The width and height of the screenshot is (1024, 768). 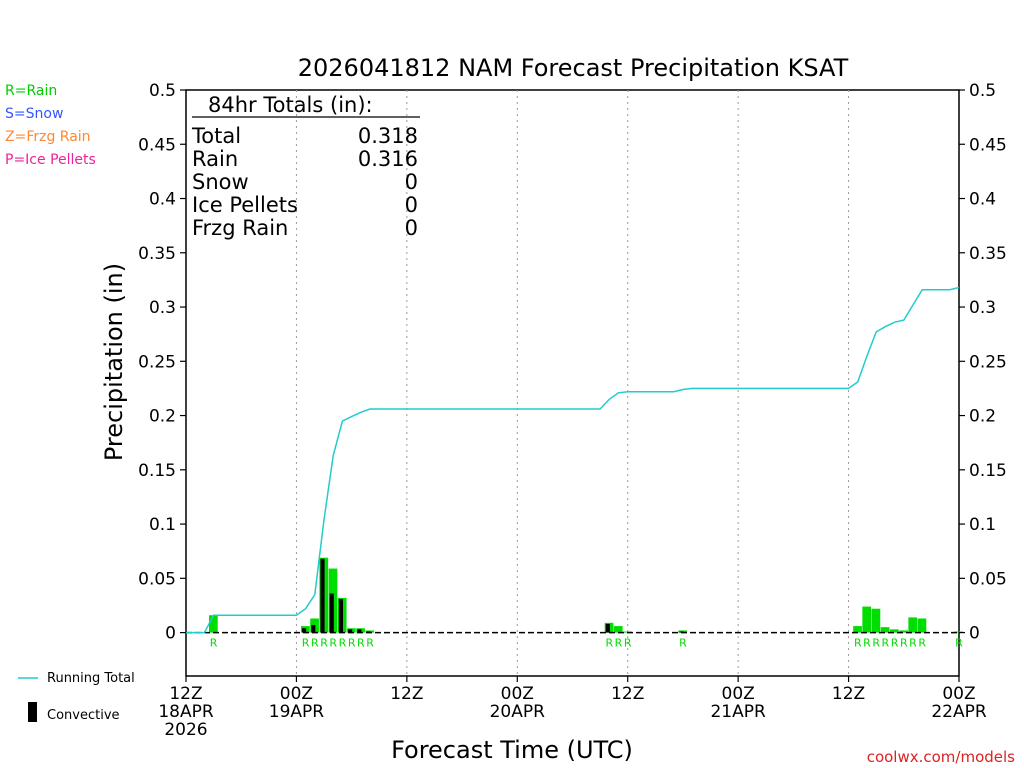 I want to click on y-tick-label-left: 0.1, so click(x=162, y=525).